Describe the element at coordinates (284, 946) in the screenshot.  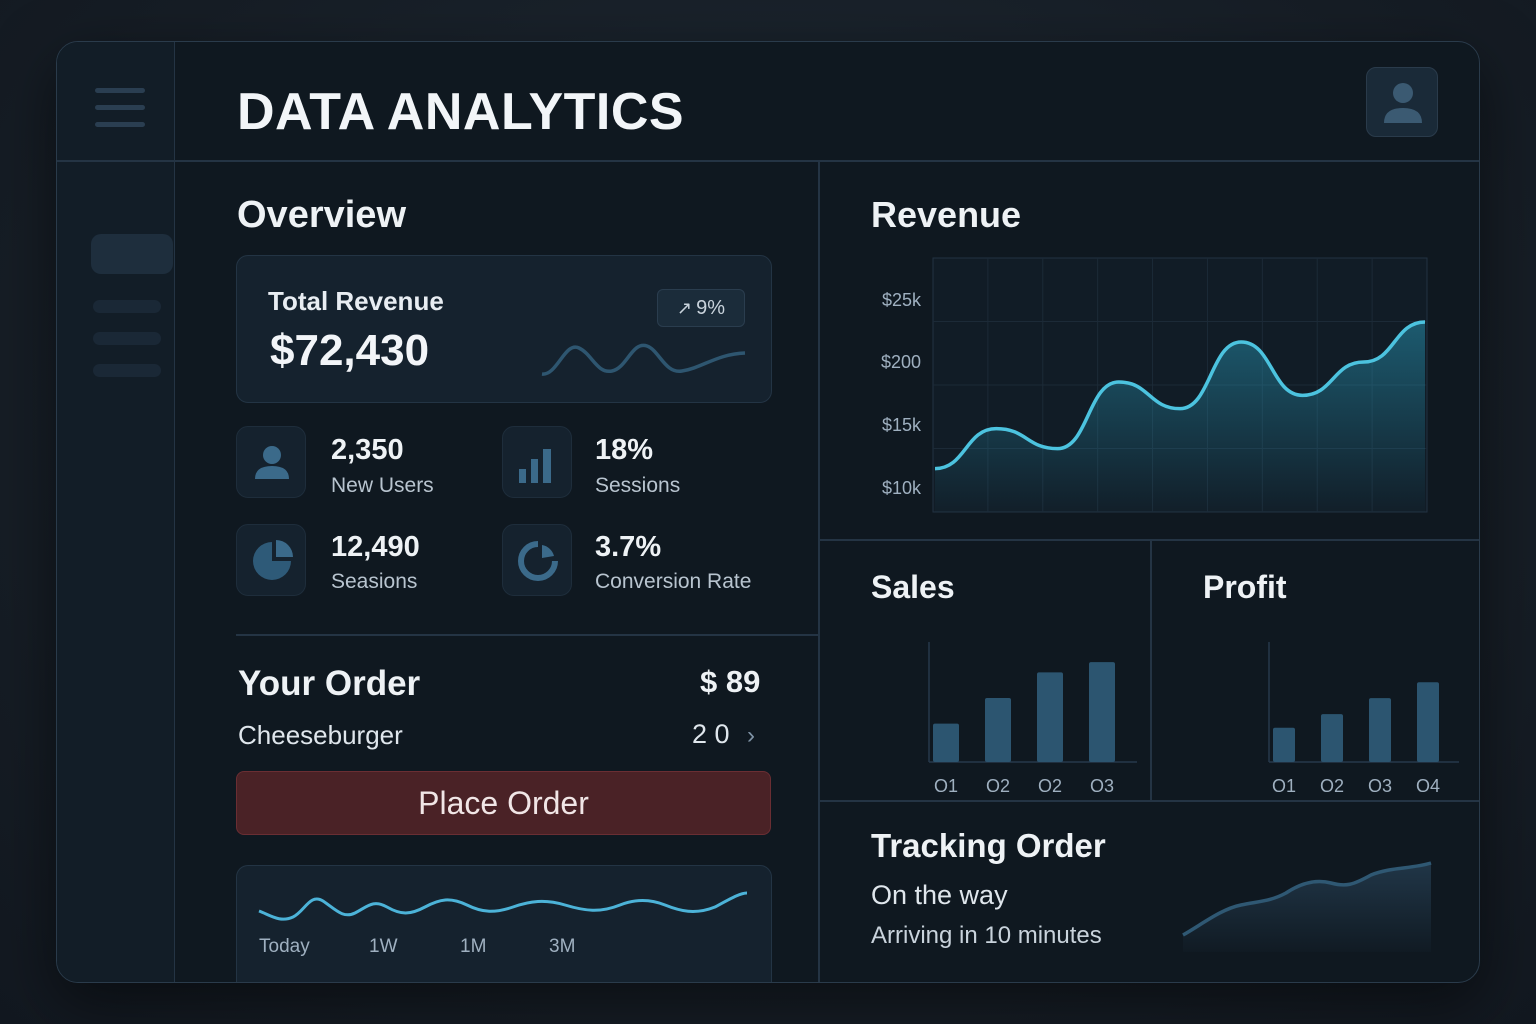
I see `range-today: Today` at that location.